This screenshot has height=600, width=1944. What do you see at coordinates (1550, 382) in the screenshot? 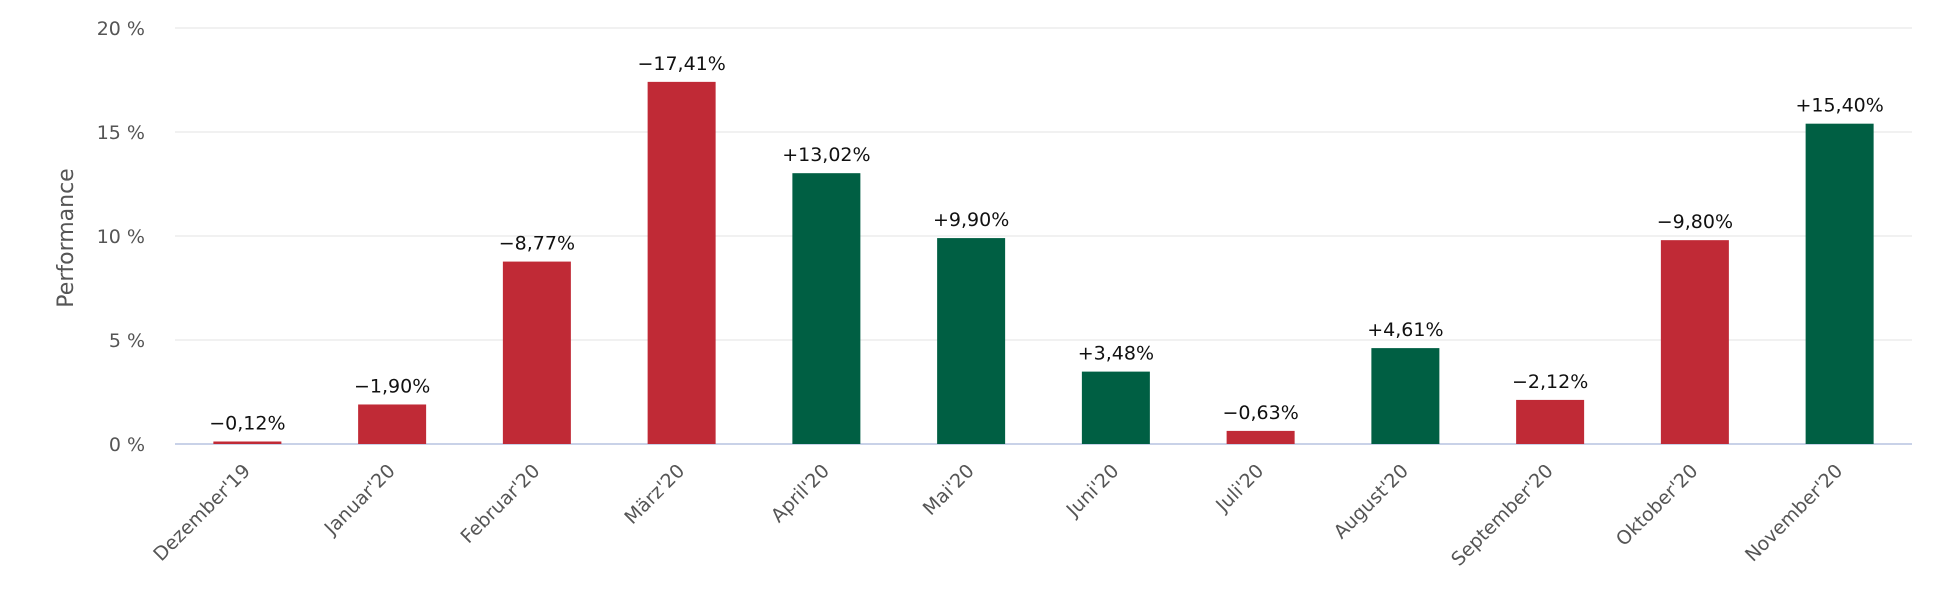
I see `bar-data-label: −2,12%` at bounding box center [1550, 382].